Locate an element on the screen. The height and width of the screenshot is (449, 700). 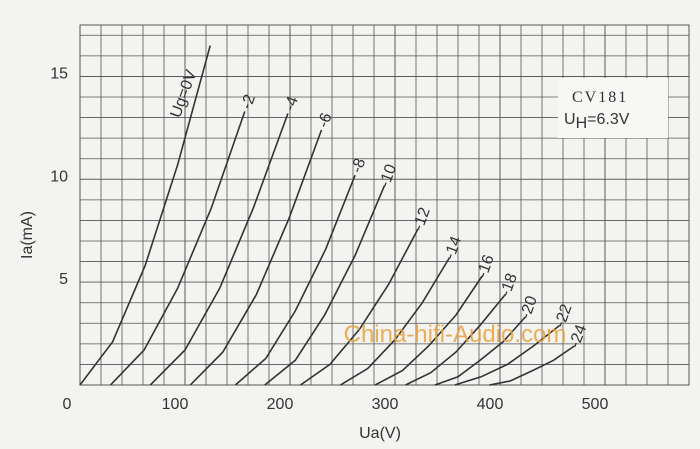
x-tick-label: 500 is located at coordinates (595, 404).